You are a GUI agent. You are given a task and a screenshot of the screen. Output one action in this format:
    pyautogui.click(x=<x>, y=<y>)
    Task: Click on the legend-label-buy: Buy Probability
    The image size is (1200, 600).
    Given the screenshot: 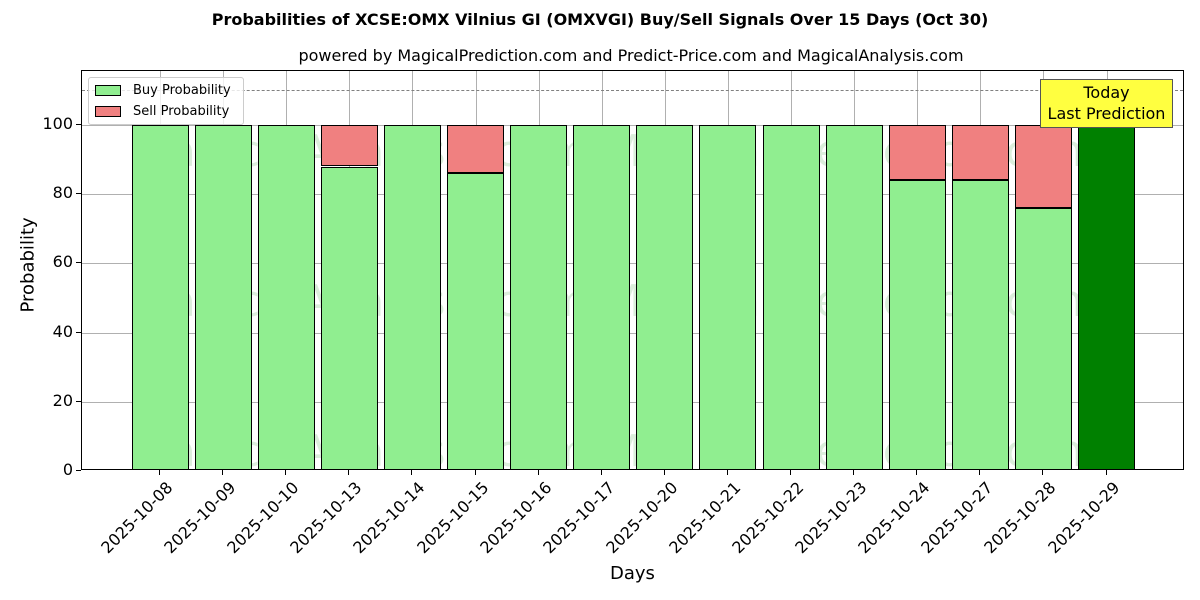 What is the action you would take?
    pyautogui.click(x=182, y=90)
    